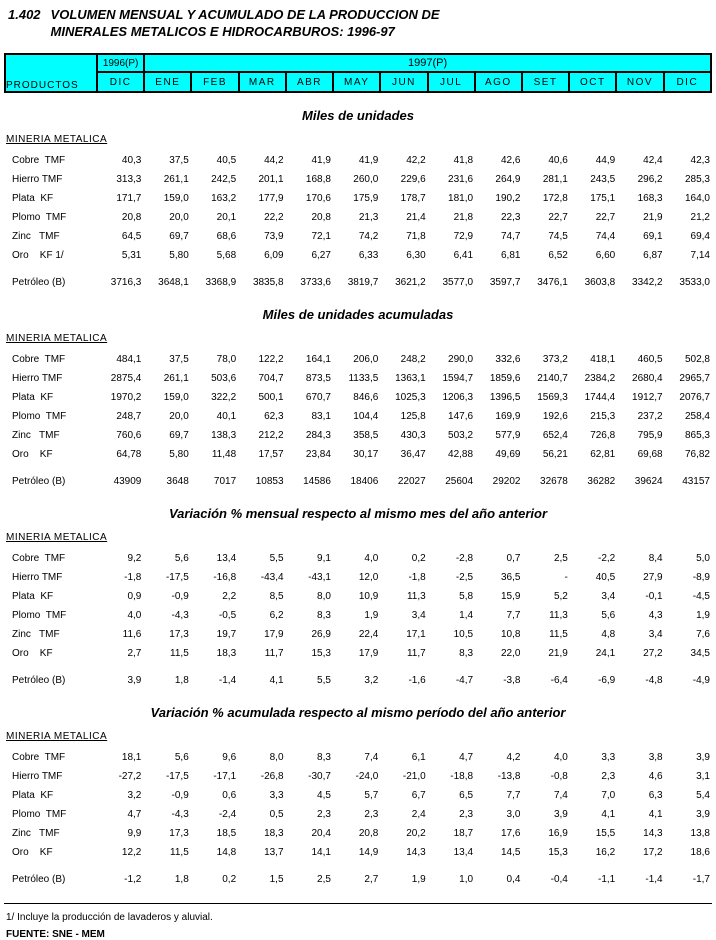 This screenshot has width=716, height=940. Describe the element at coordinates (650, 416) in the screenshot. I see `data-cell: 237,2` at that location.